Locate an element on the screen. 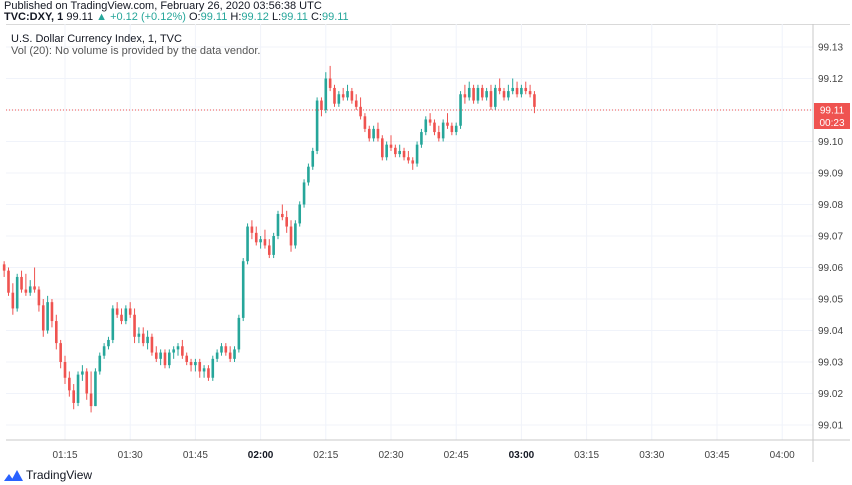 Image resolution: width=852 pixels, height=485 pixels. time-tick-label: 01:15 is located at coordinates (64, 455).